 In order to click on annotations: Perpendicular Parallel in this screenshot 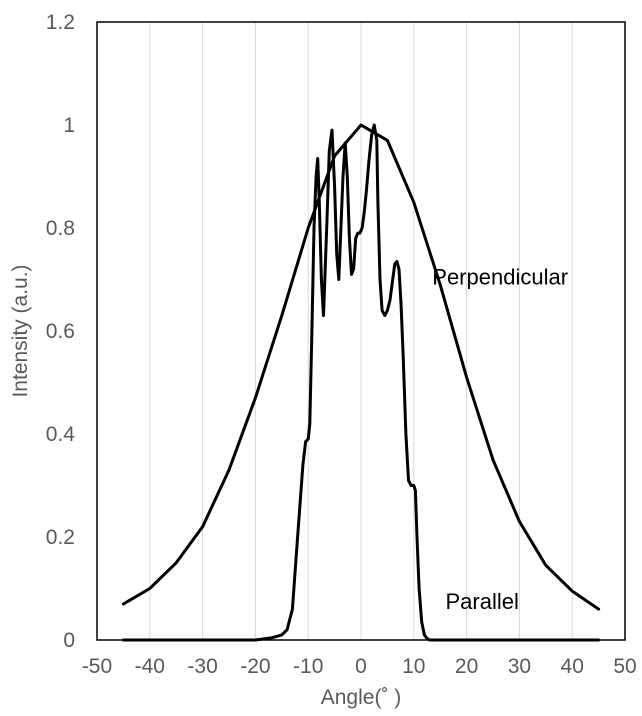, I will do `click(500, 439)`.